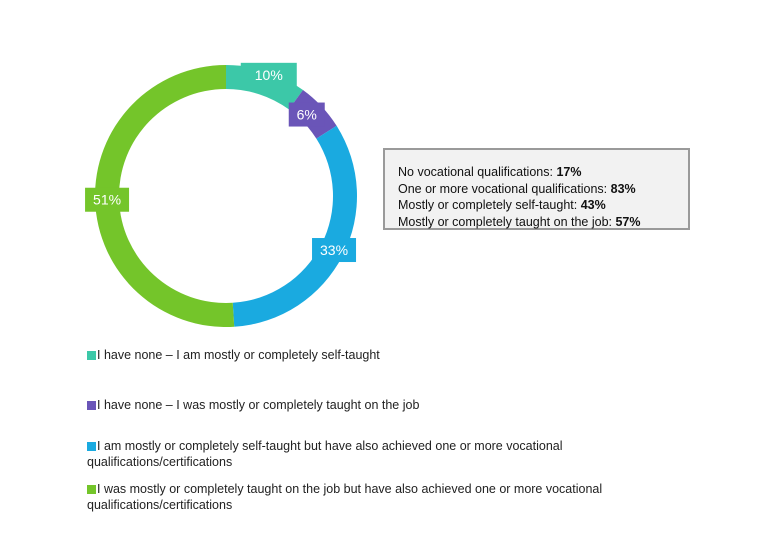 The width and height of the screenshot is (762, 536). What do you see at coordinates (569, 172) in the screenshot?
I see `summary-value: 17%` at bounding box center [569, 172].